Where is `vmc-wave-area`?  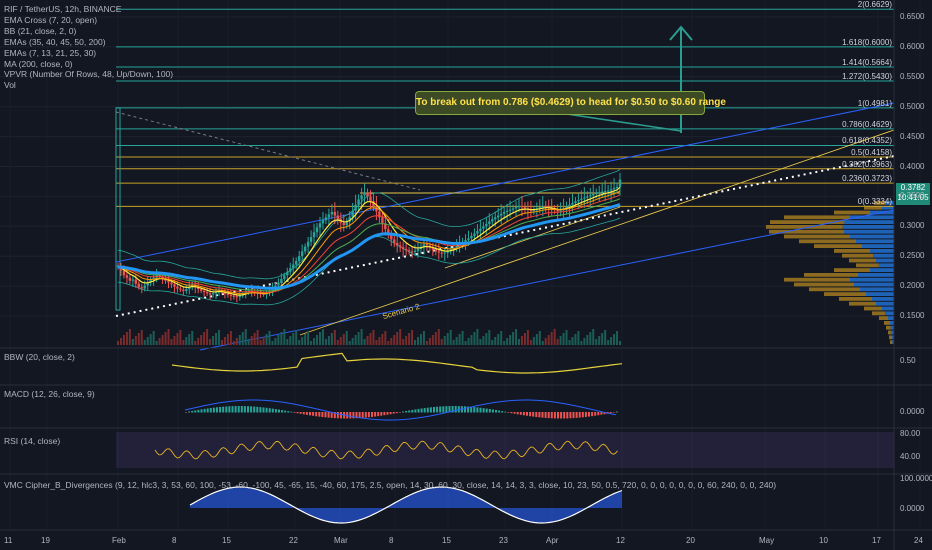 vmc-wave-area is located at coordinates (406, 505).